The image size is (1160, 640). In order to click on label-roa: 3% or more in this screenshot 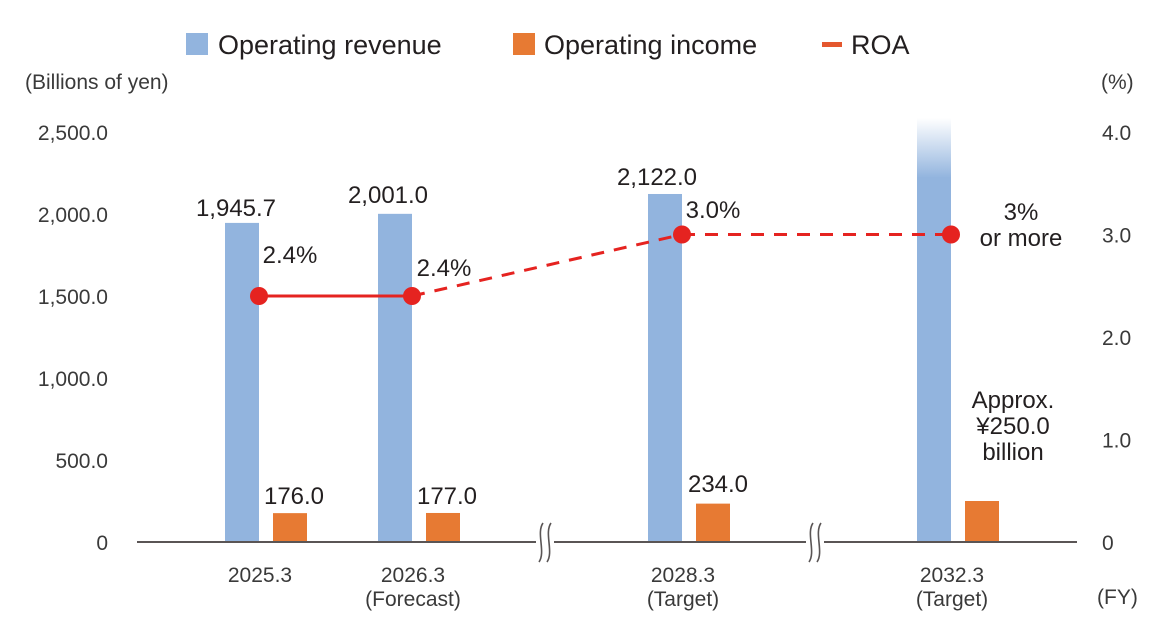, I will do `click(1021, 225)`.